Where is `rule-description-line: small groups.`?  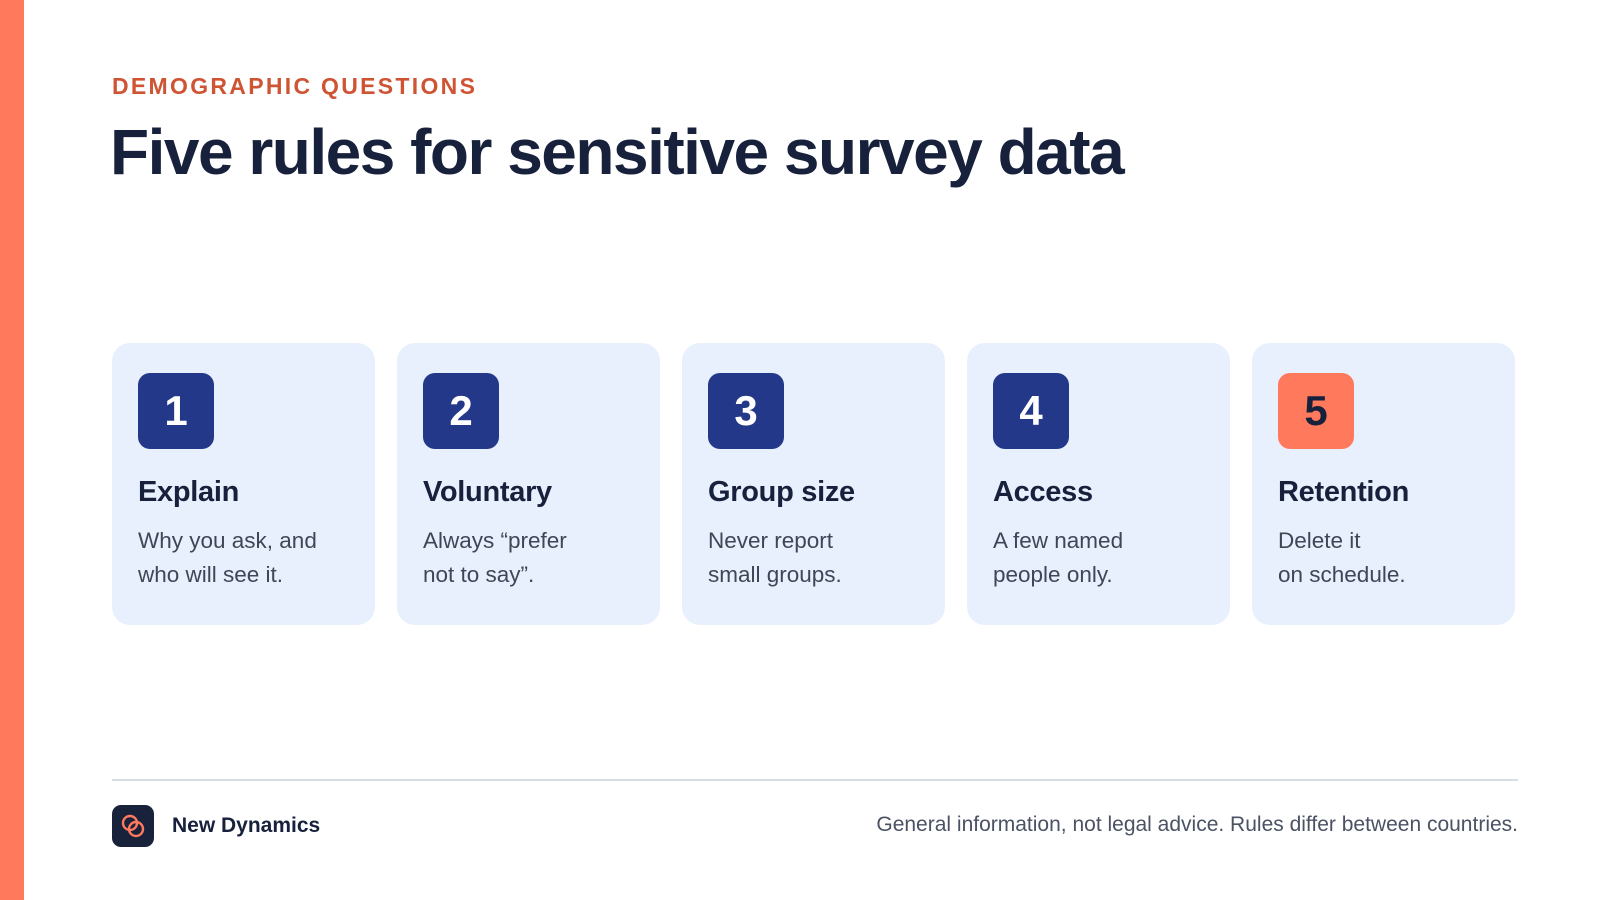 rule-description-line: small groups. is located at coordinates (775, 574).